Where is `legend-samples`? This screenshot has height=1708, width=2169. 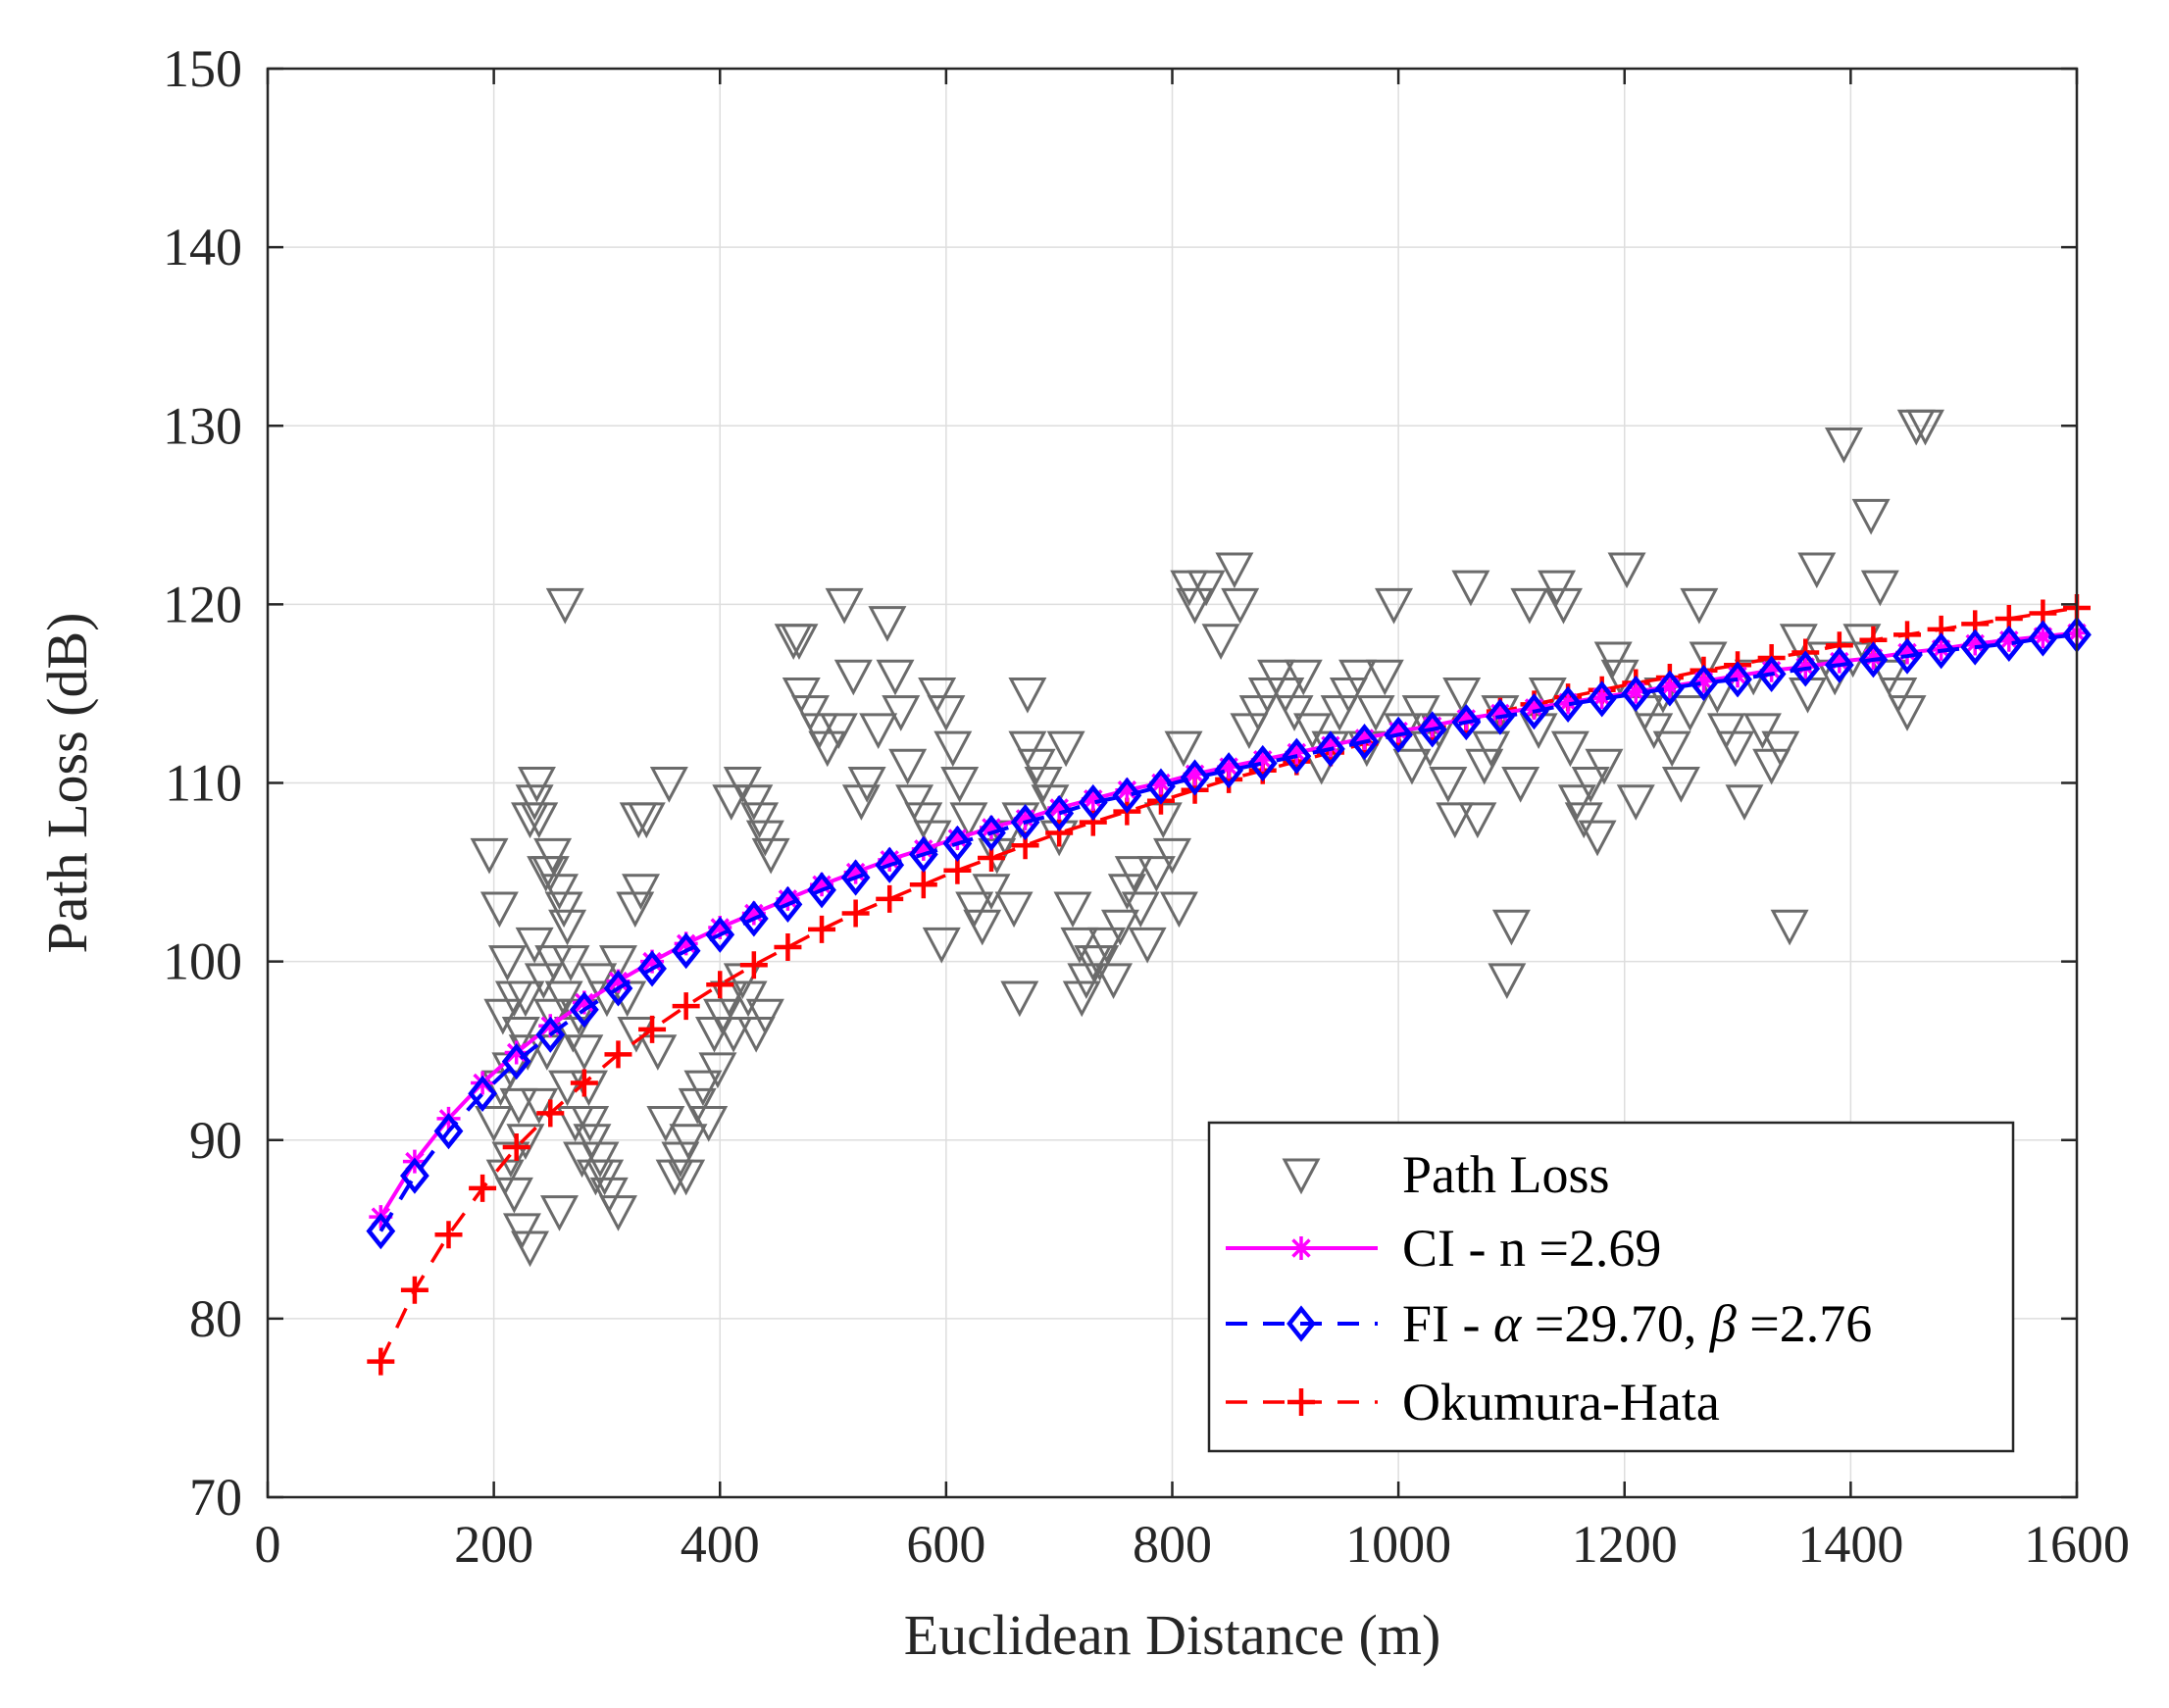
legend-samples is located at coordinates (1302, 1287).